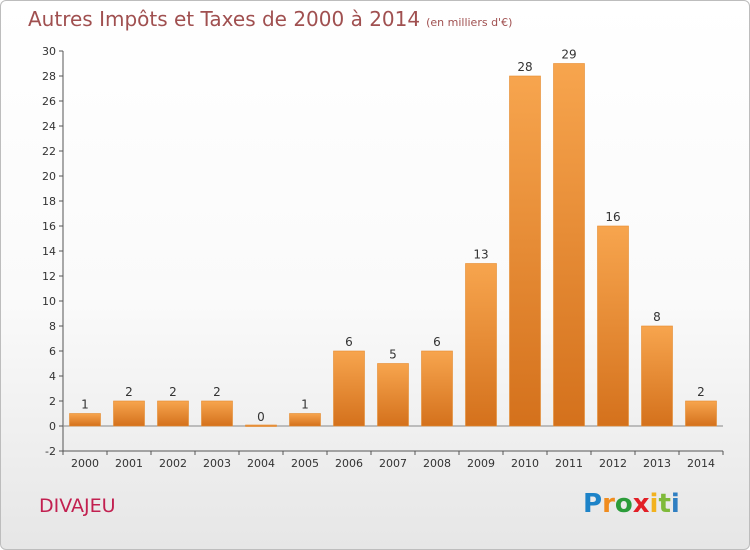 The width and height of the screenshot is (750, 550). I want to click on data-label-2012: 16, so click(612, 217).